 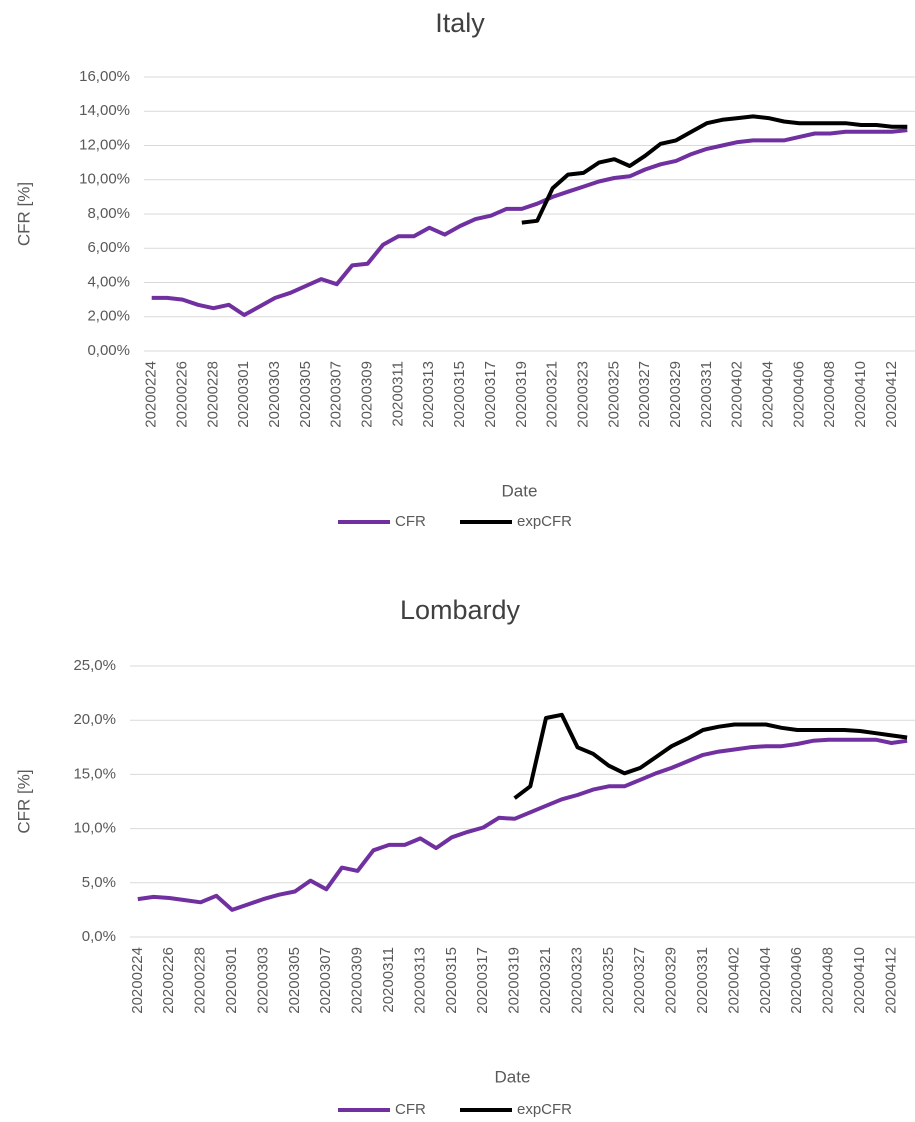 I want to click on y-tick-label: 8,00%, so click(x=108, y=213).